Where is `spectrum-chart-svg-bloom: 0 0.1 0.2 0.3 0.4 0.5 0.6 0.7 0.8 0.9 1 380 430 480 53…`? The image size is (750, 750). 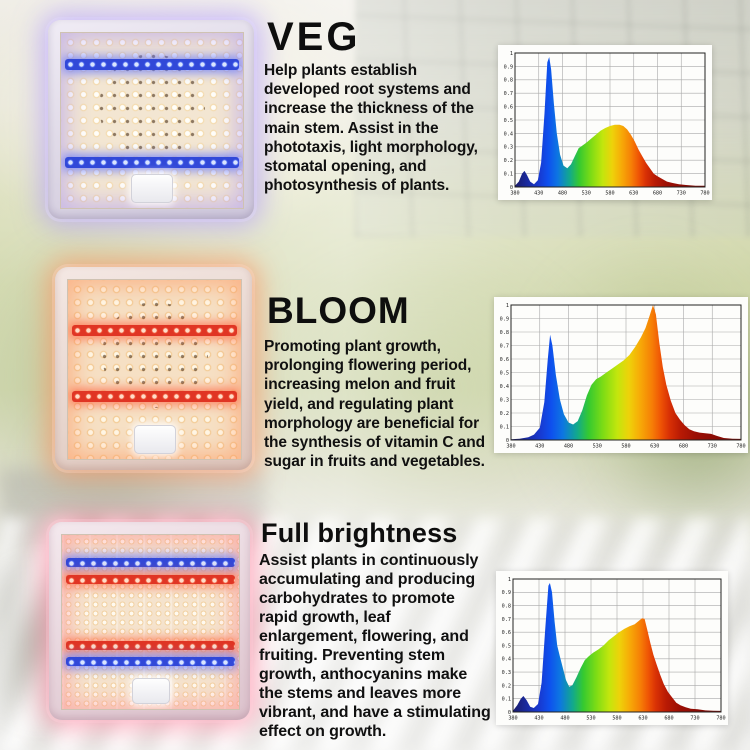
spectrum-chart-svg-bloom: 0 0.1 0.2 0.3 0.4 0.5 0.6 0.7 0.8 0.9 1 380 430 480 53… is located at coordinates (621, 375).